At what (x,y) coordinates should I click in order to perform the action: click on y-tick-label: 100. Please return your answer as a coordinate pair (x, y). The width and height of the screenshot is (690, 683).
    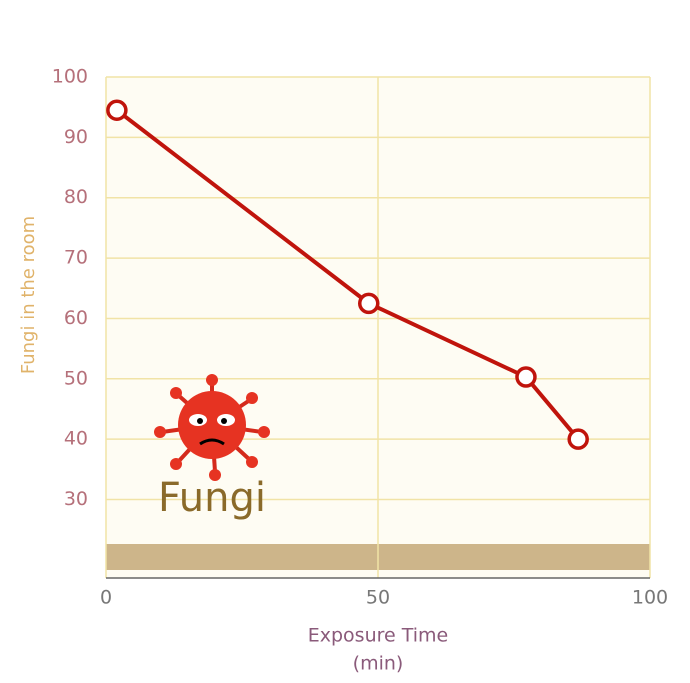
    Looking at the image, I should click on (70, 77).